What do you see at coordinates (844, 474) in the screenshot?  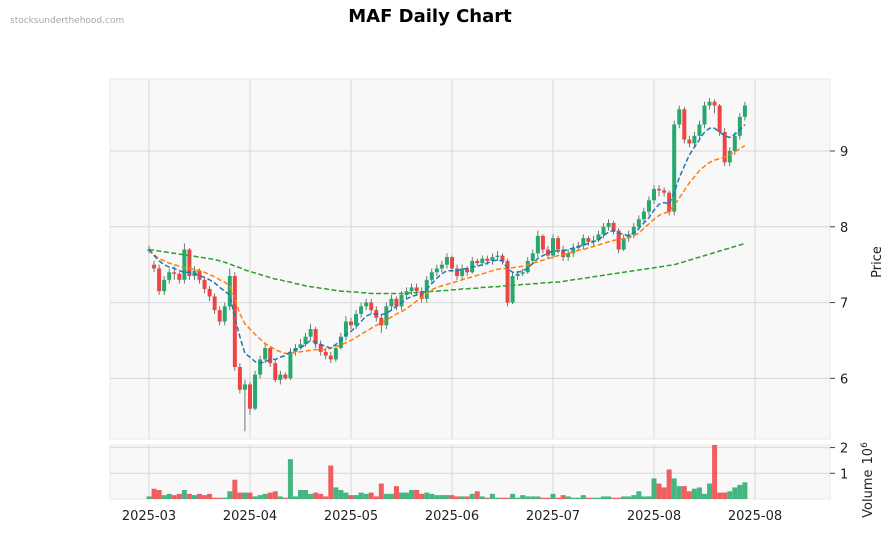 I see `volume-tick-label: 1` at bounding box center [844, 474].